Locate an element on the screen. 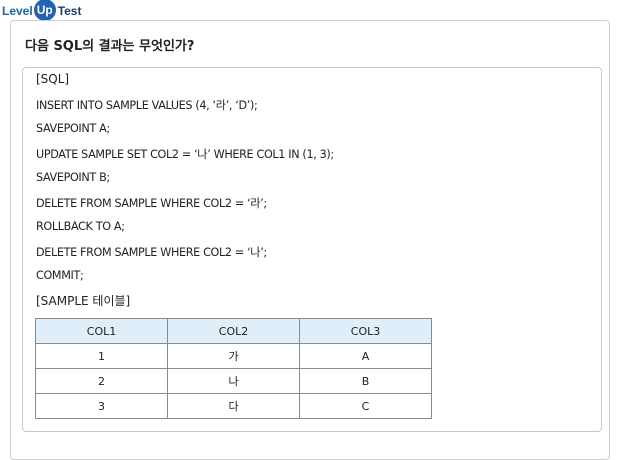 This screenshot has width=621, height=460. sql-line: DELETE FROM SAMPLE WHERE COL2 = ‘라’; is located at coordinates (151, 203).